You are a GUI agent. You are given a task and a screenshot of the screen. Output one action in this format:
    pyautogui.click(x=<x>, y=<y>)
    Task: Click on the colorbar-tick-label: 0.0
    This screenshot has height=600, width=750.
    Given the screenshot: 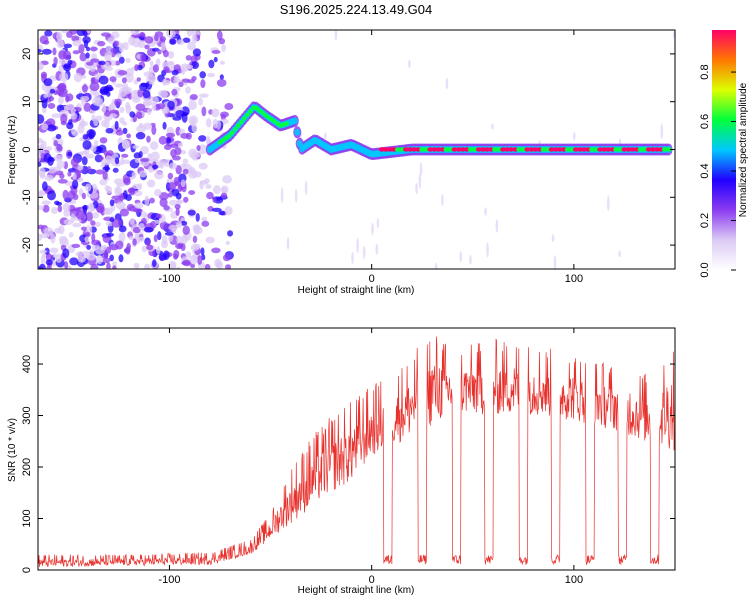 What is the action you would take?
    pyautogui.click(x=705, y=269)
    